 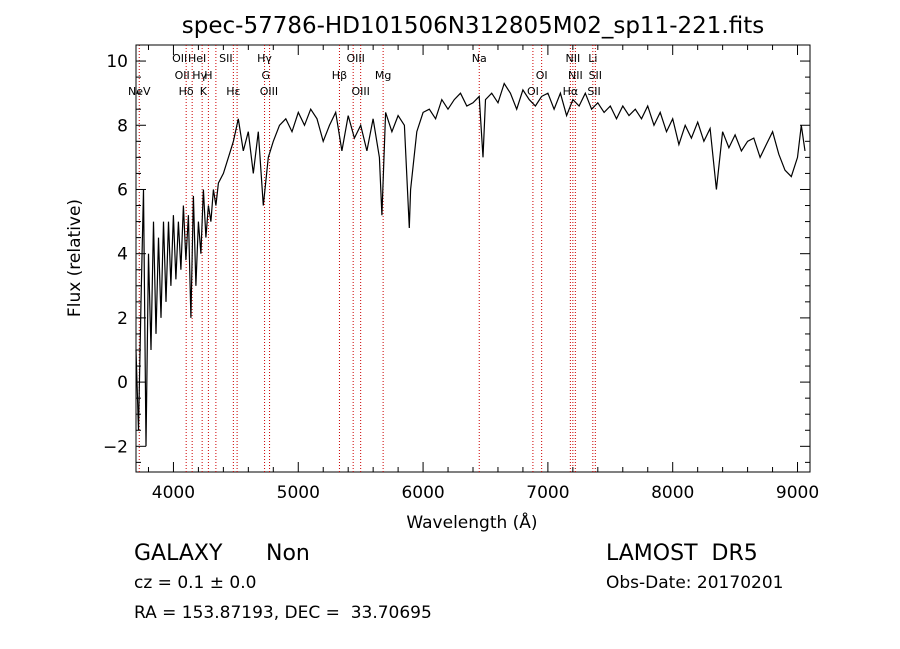 What do you see at coordinates (197, 58) in the screenshot?
I see `spectral-line-label: HeI` at bounding box center [197, 58].